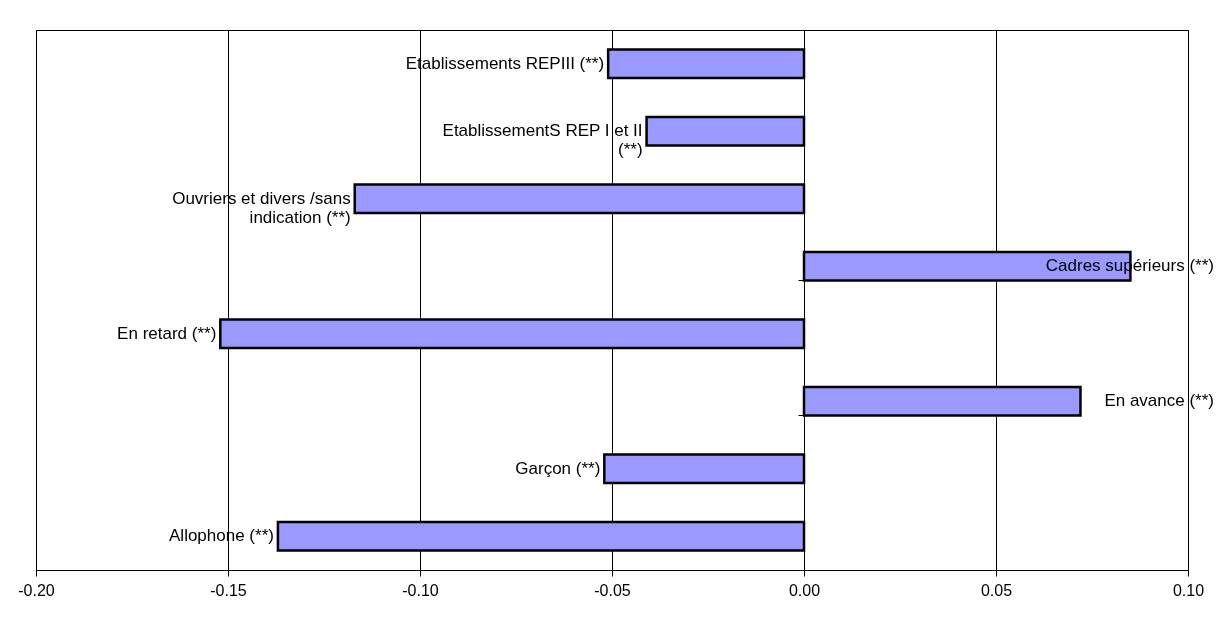  I want to click on x-tick-label: -0.15, so click(228, 590).